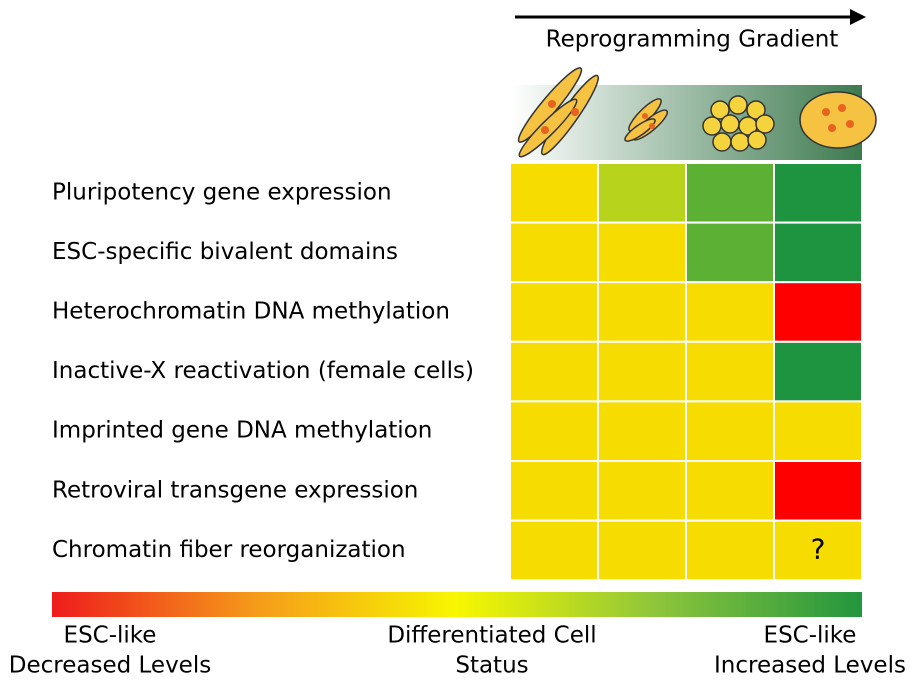 Image resolution: width=921 pixels, height=685 pixels. I want to click on cell-illustrations, so click(697, 112).